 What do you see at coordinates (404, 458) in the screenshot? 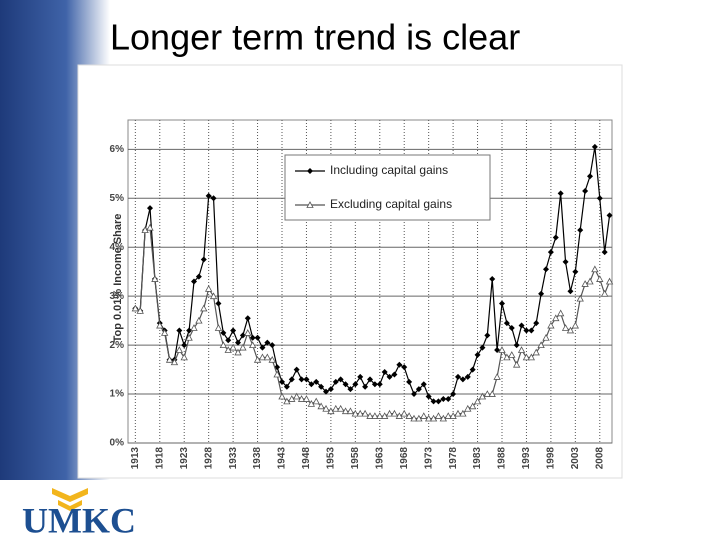
I see `x-tick-label: 1968` at bounding box center [404, 458].